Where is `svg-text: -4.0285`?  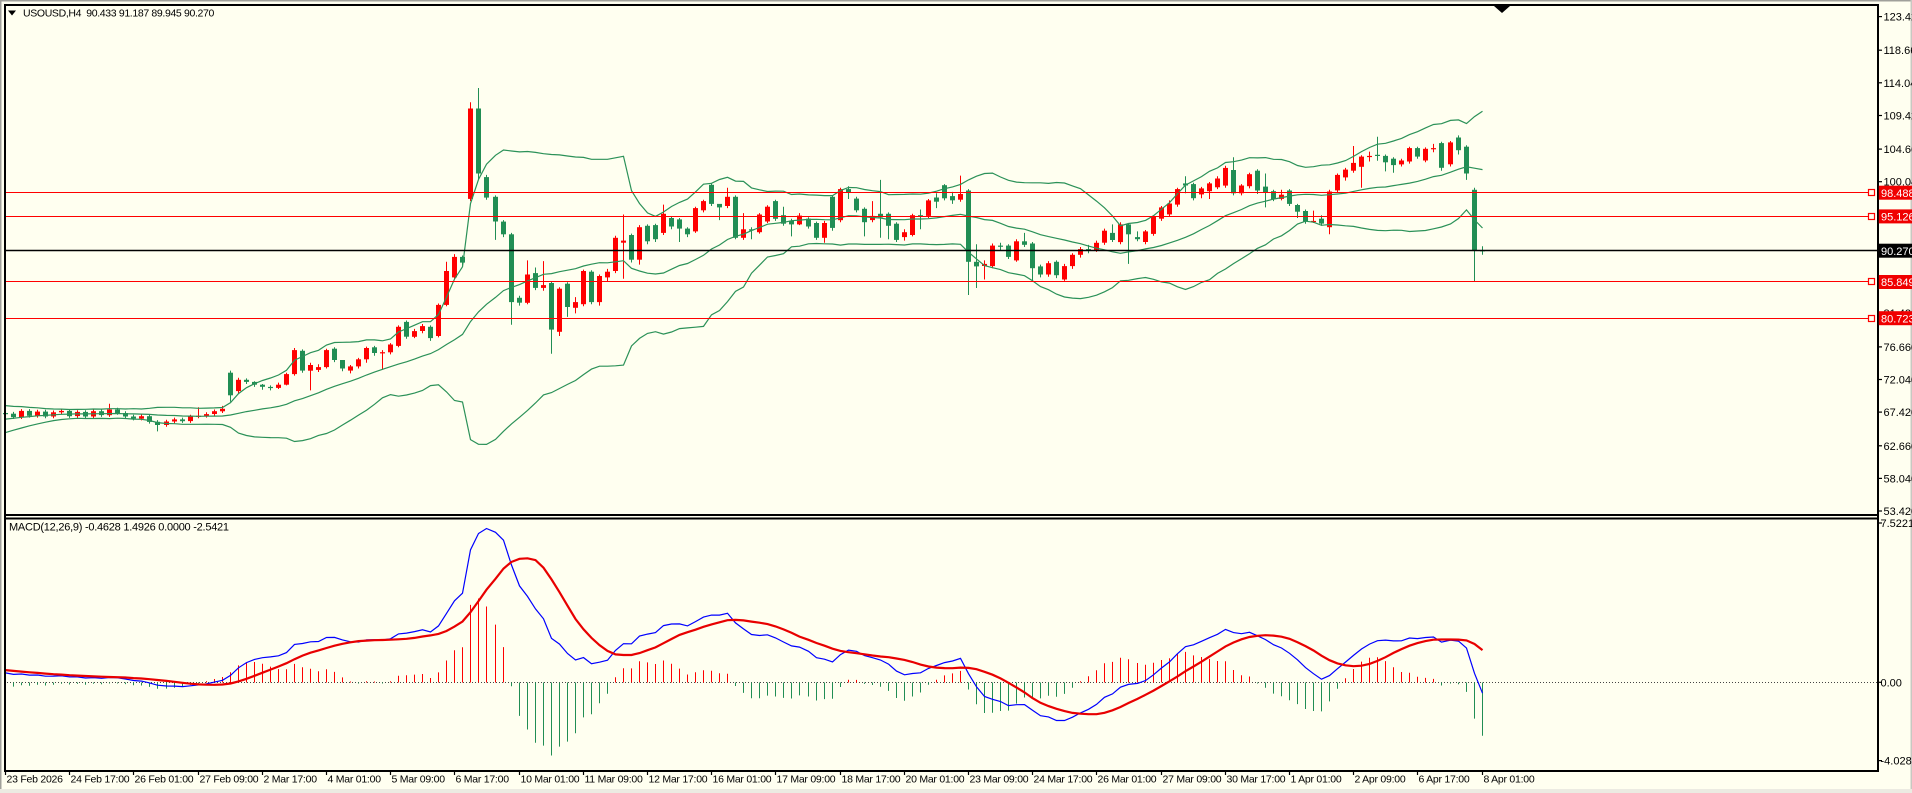 svg-text: -4.0285 is located at coordinates (1896, 762).